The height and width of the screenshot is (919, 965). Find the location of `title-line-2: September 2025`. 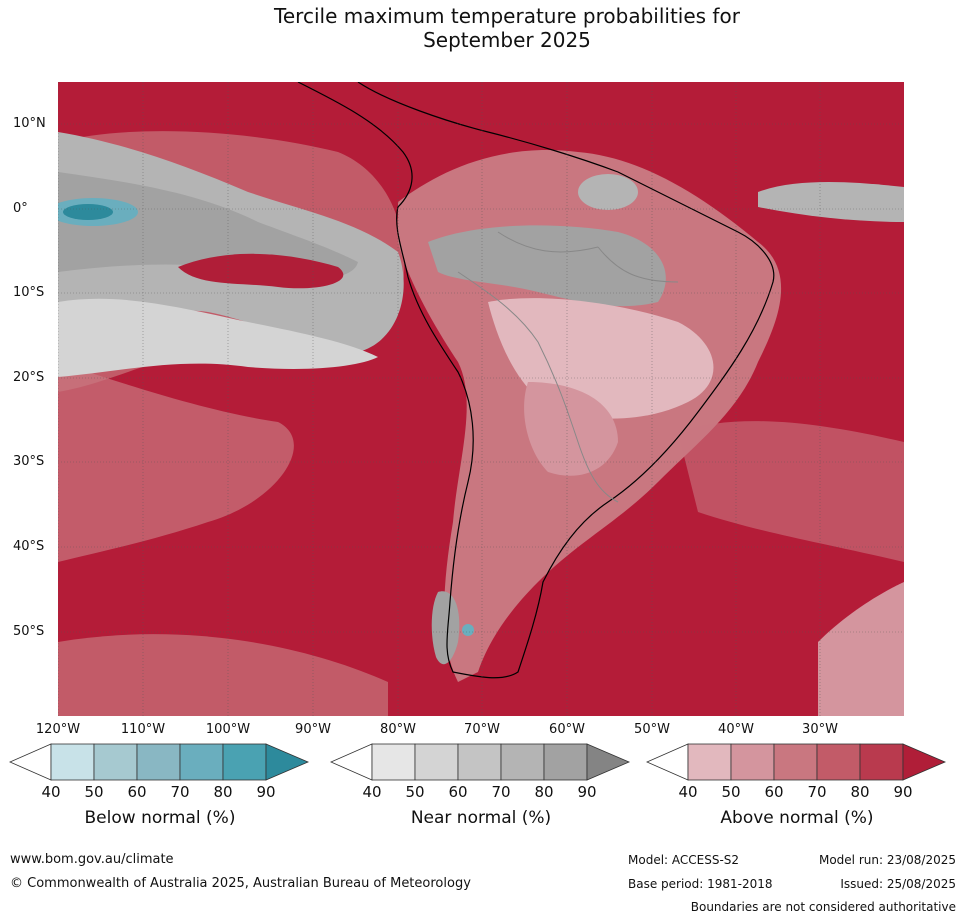

title-line-2: September 2025 is located at coordinates (507, 40).